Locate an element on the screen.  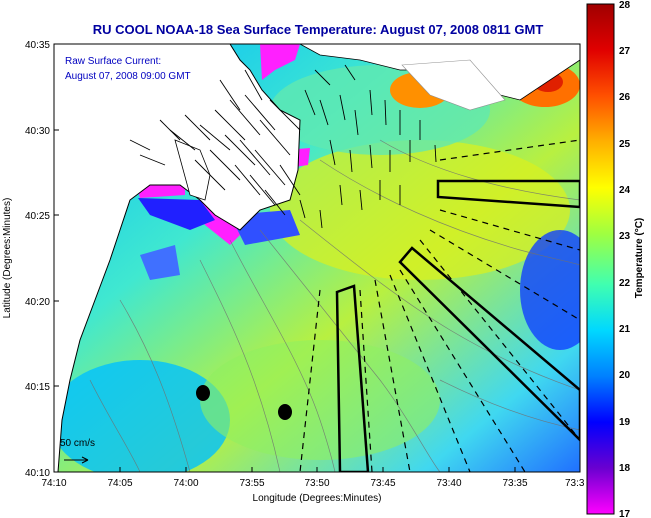
x-tick-label: 74:05 is located at coordinates (119, 483).